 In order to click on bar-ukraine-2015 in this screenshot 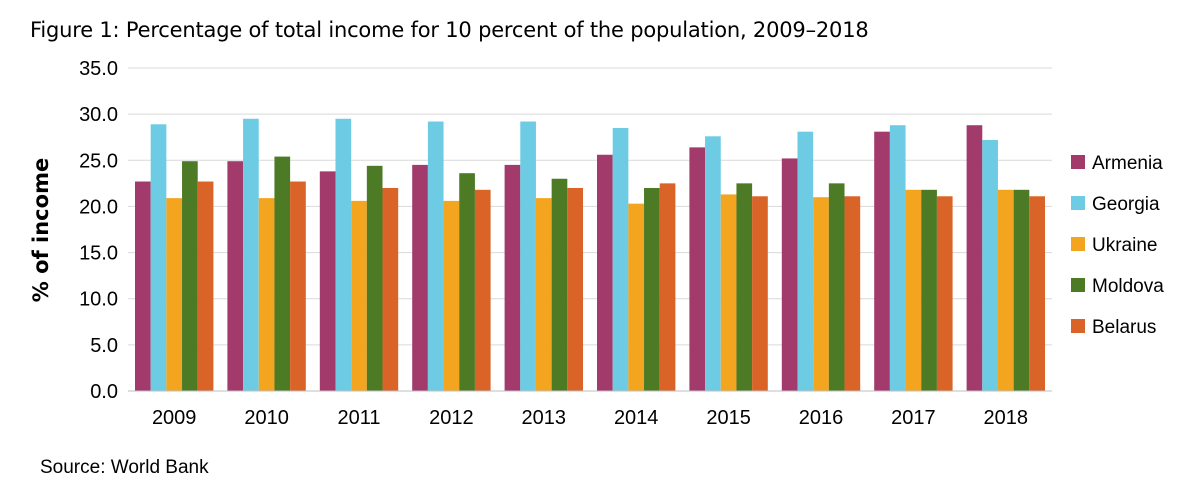, I will do `click(728, 292)`.